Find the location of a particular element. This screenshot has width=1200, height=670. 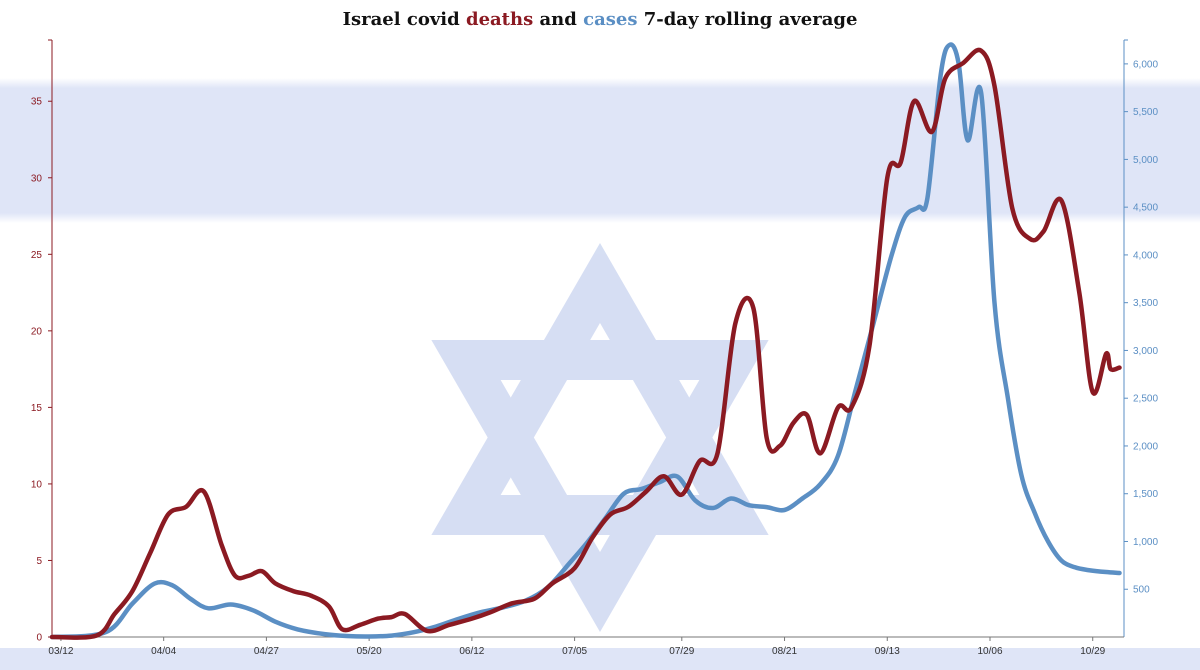

left-tick-label: 10 is located at coordinates (37, 484).